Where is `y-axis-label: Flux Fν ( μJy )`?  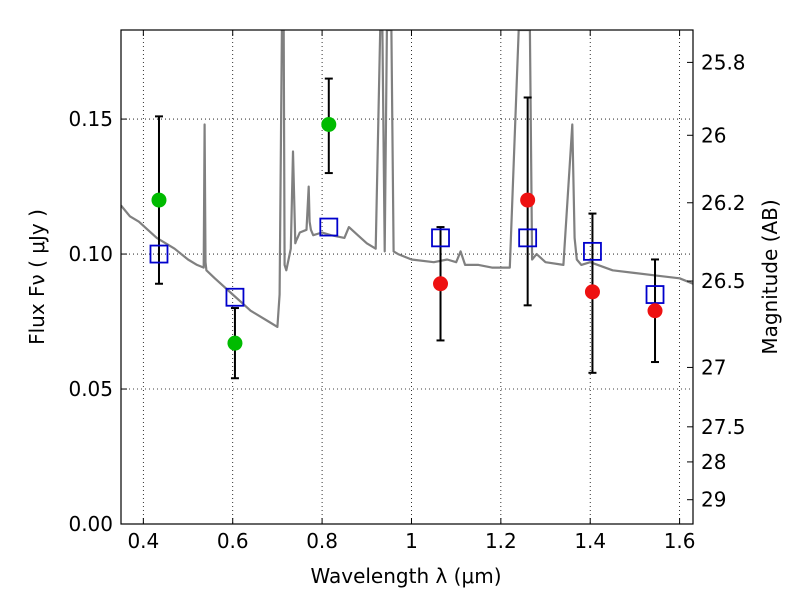
y-axis-label: Flux Fν ( μJy ) is located at coordinates (37, 277).